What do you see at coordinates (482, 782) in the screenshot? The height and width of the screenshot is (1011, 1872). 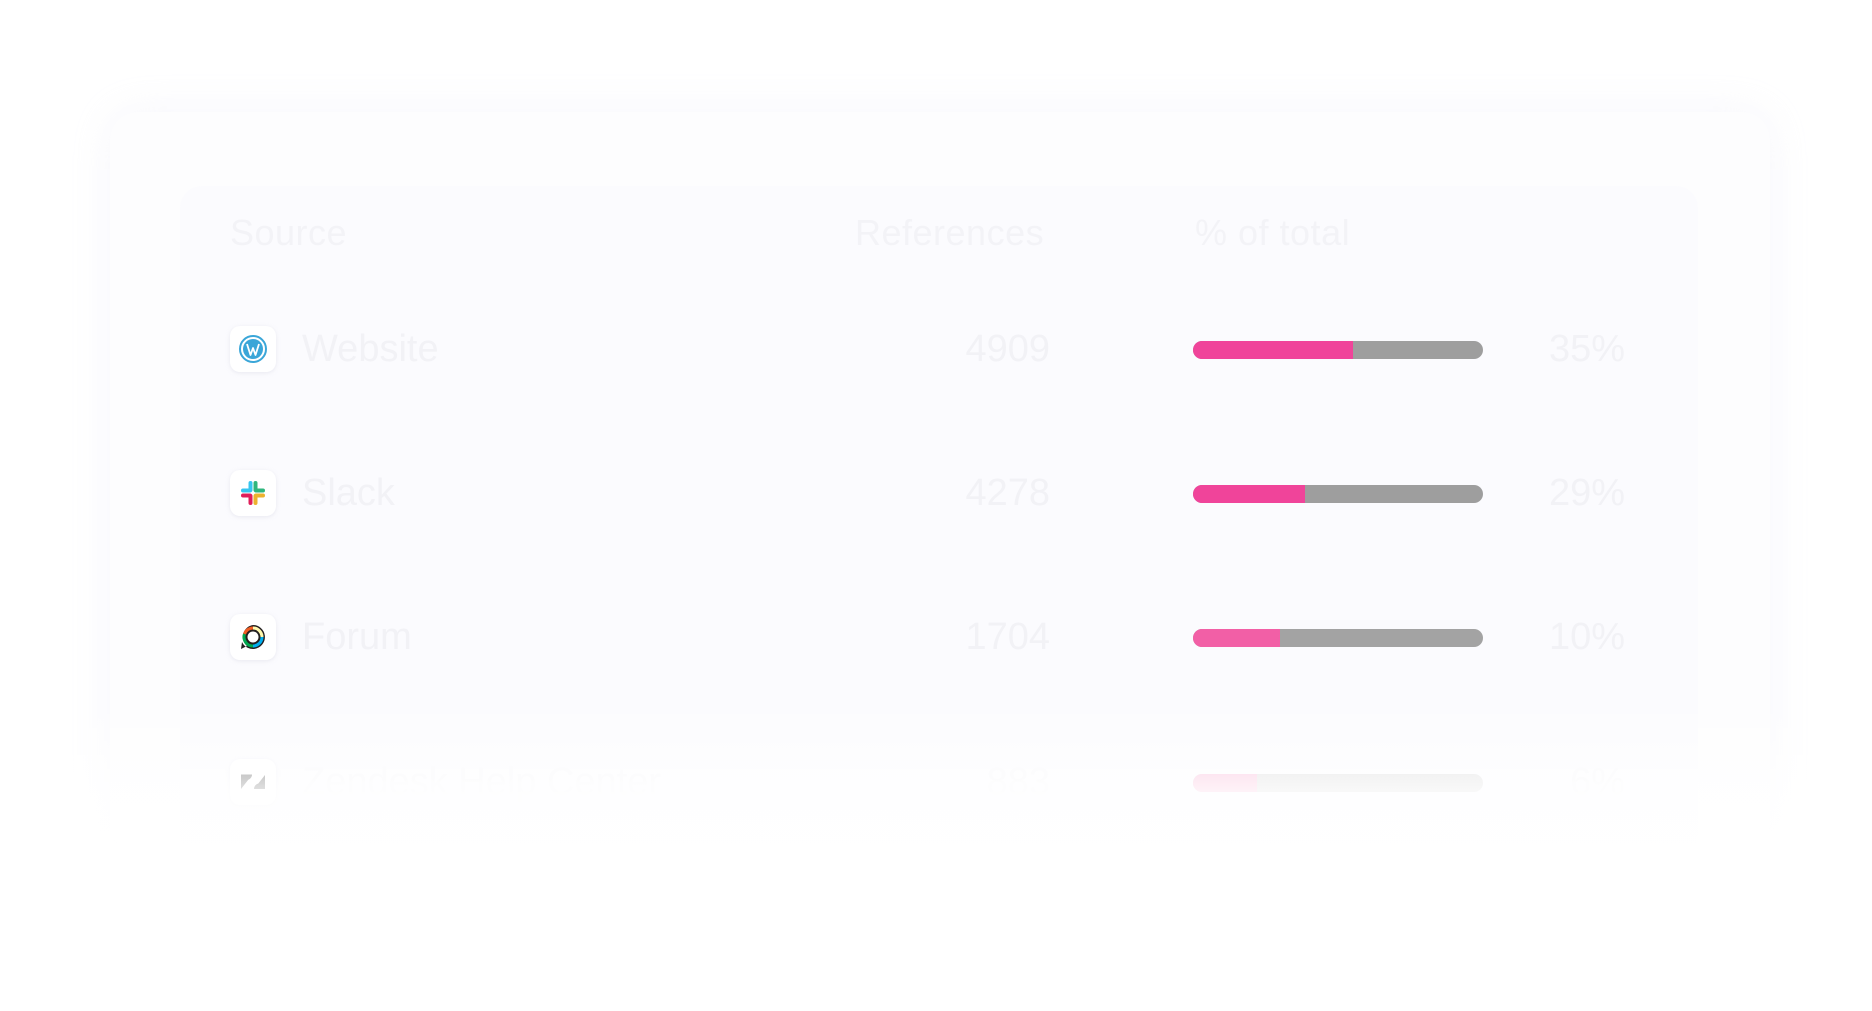 I see `source-label: Zendesk Help Center` at bounding box center [482, 782].